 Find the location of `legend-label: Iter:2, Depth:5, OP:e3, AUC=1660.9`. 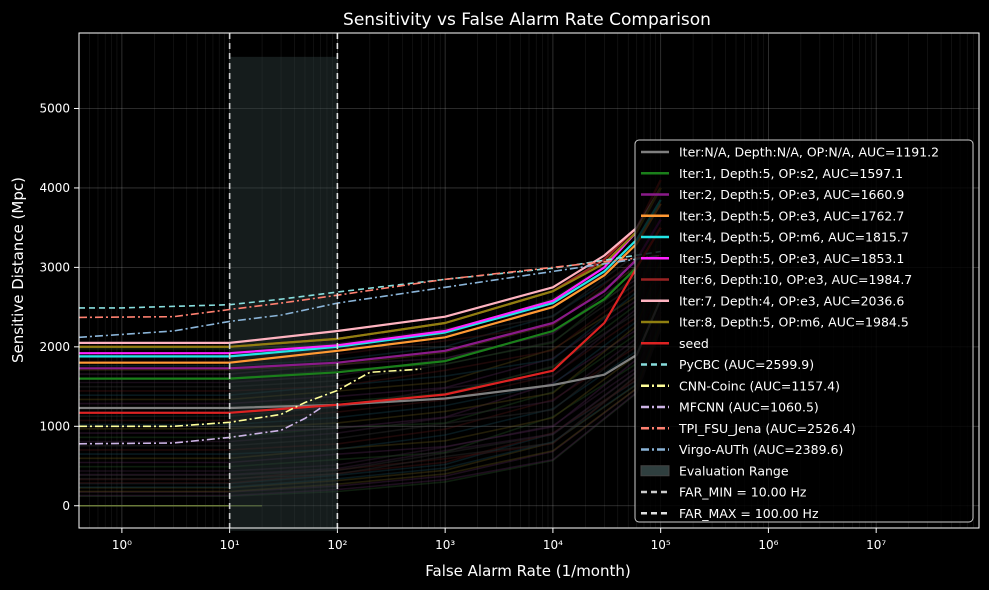

legend-label: Iter:2, Depth:5, OP:e3, AUC=1660.9 is located at coordinates (791, 194).